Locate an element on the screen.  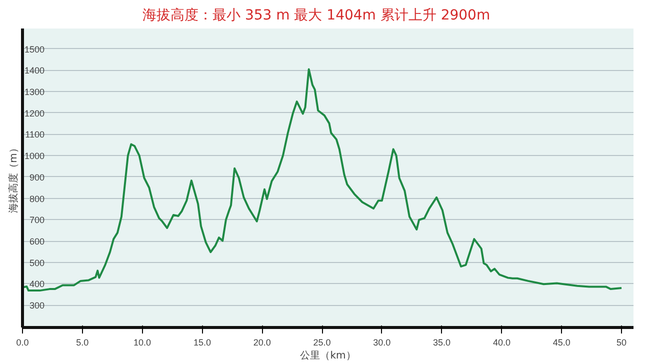
y-tick-label: 500 is located at coordinates (37, 263).